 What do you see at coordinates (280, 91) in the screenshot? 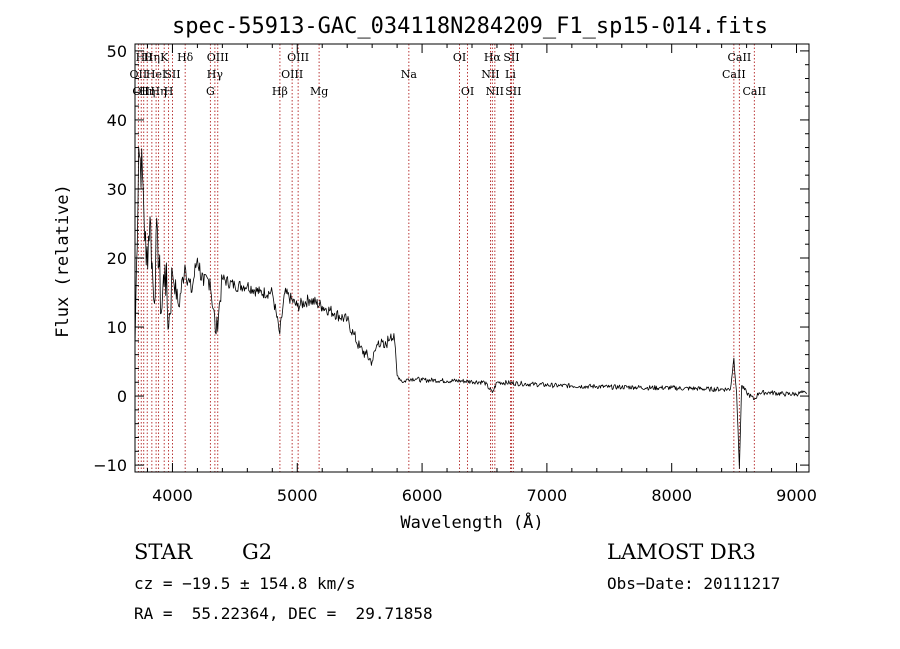
I see `line-label-14: Hβ` at bounding box center [280, 91].